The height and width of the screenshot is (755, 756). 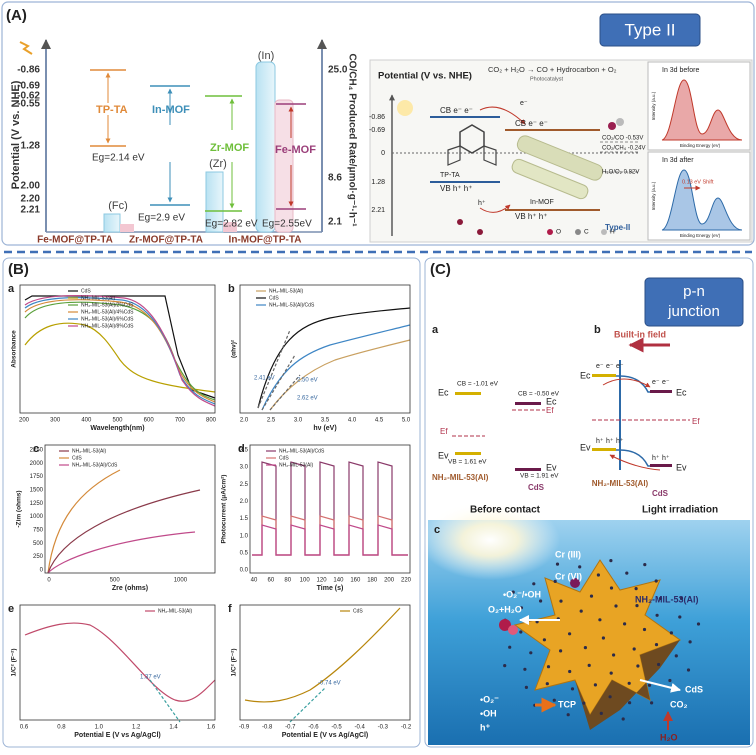 What do you see at coordinates (667, 599) in the screenshot?
I see `scene-label: NH₂-MIL-53(Al)` at bounding box center [667, 599].